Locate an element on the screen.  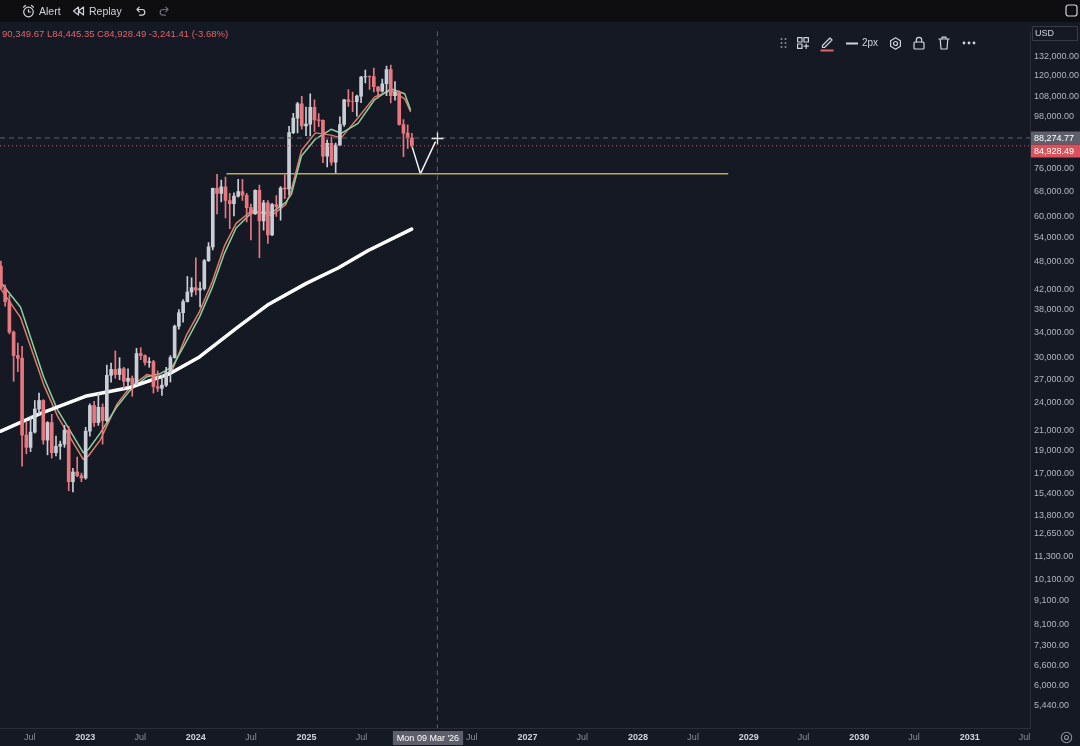
y-tick-label: 38,000.00 is located at coordinates (1054, 308).